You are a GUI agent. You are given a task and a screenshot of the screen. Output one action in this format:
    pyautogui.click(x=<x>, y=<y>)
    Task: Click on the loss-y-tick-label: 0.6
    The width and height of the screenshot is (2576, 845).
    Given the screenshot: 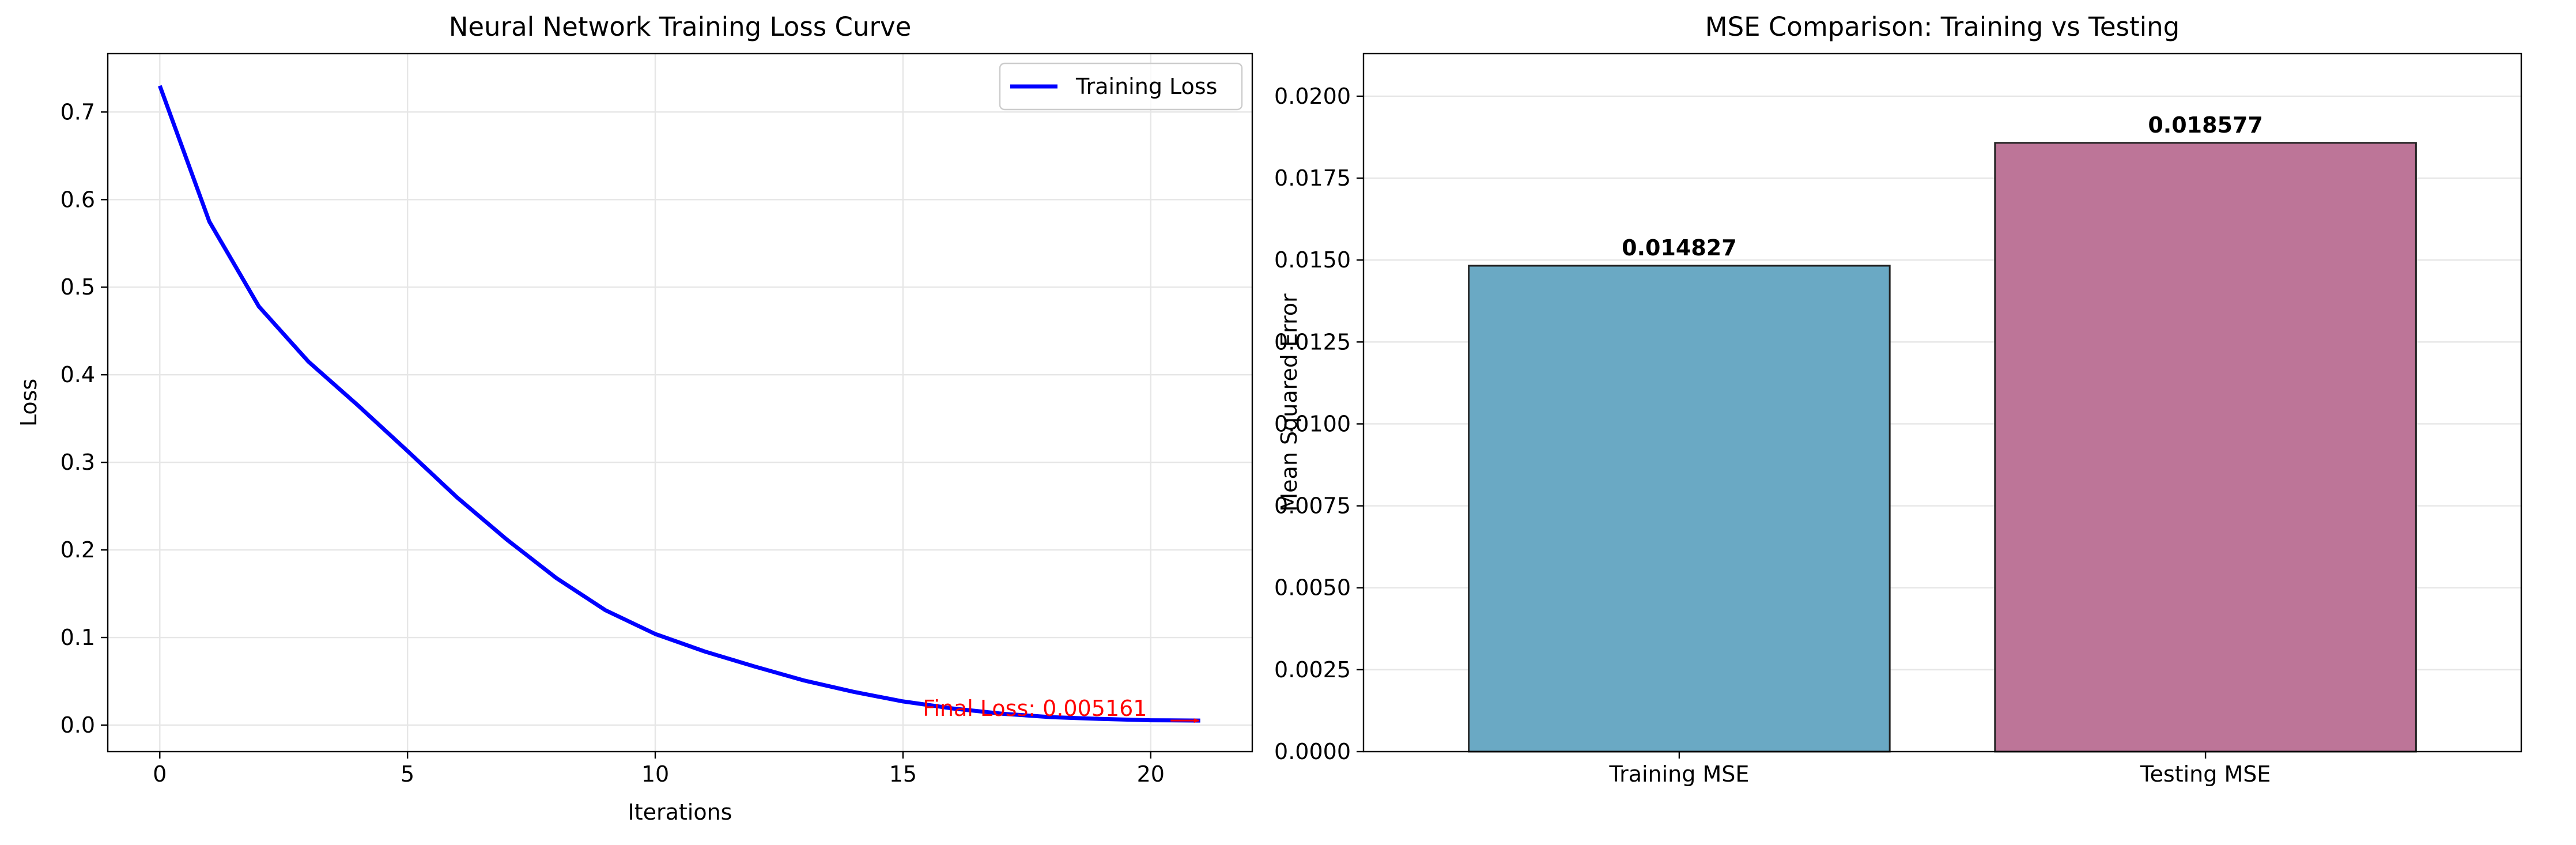 What is the action you would take?
    pyautogui.click(x=78, y=199)
    